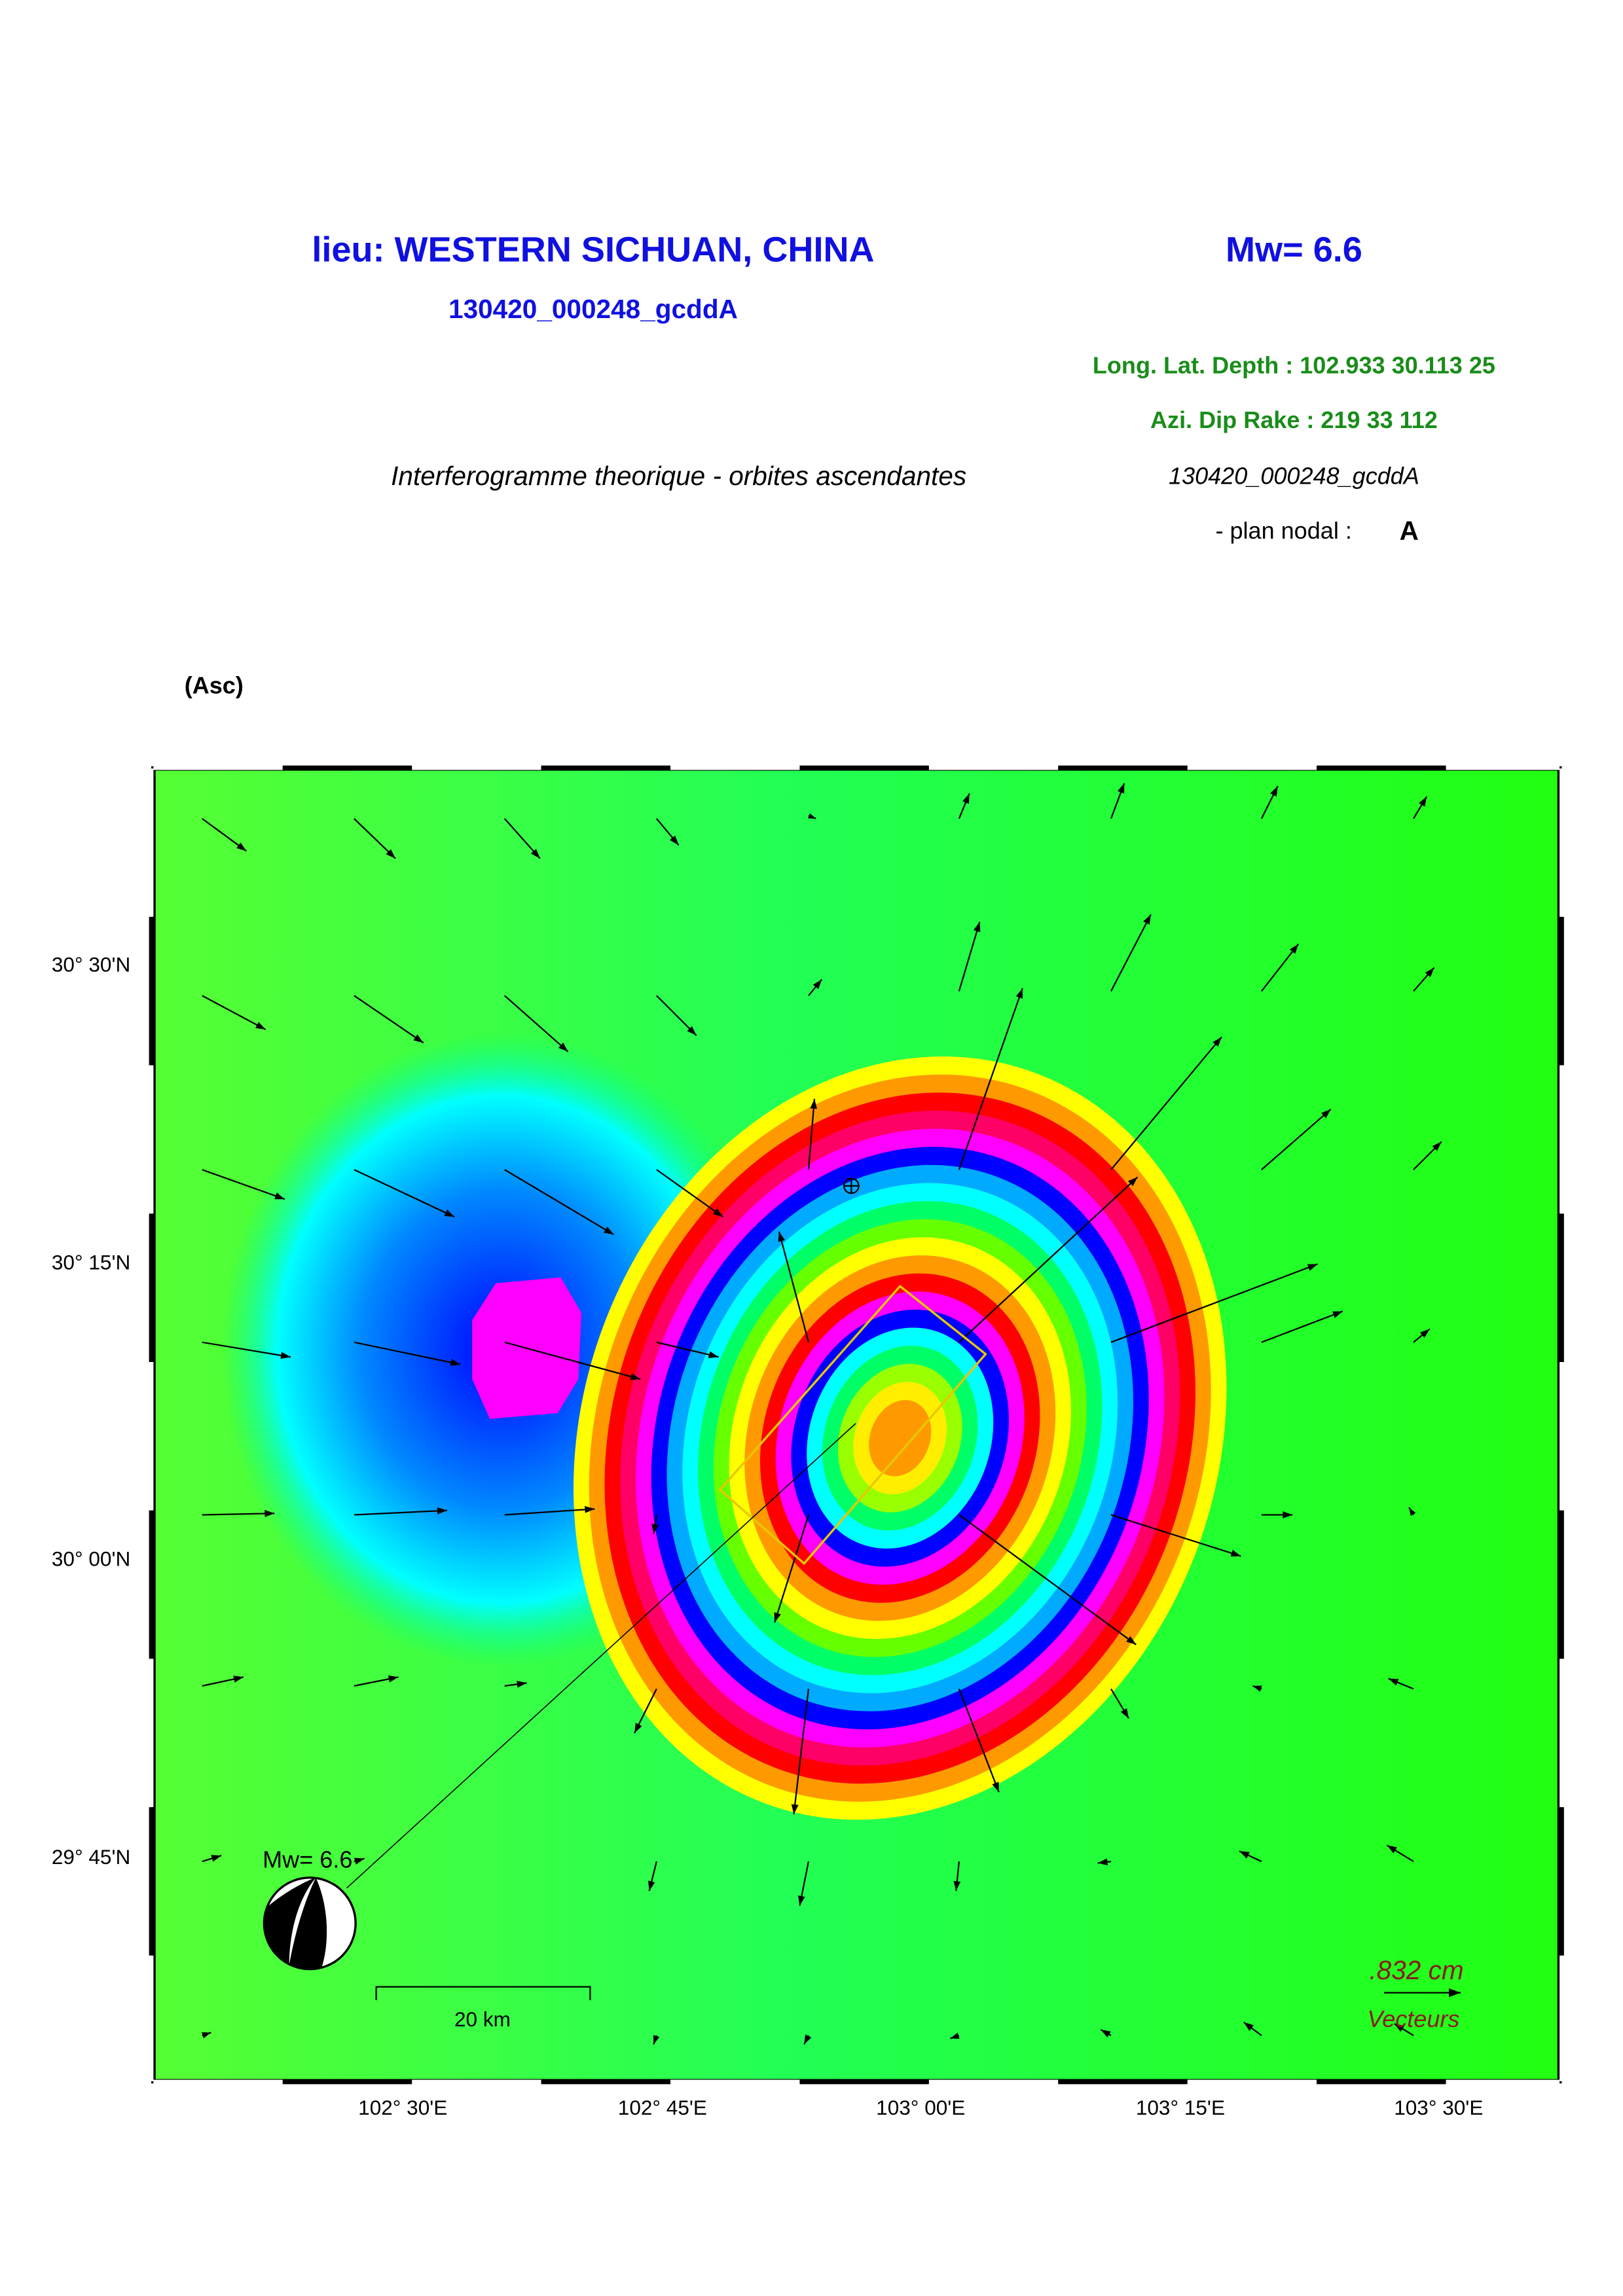 This screenshot has width=1623, height=2296. I want to click on nodal-plane-label: - plan nodal :, so click(1283, 530).